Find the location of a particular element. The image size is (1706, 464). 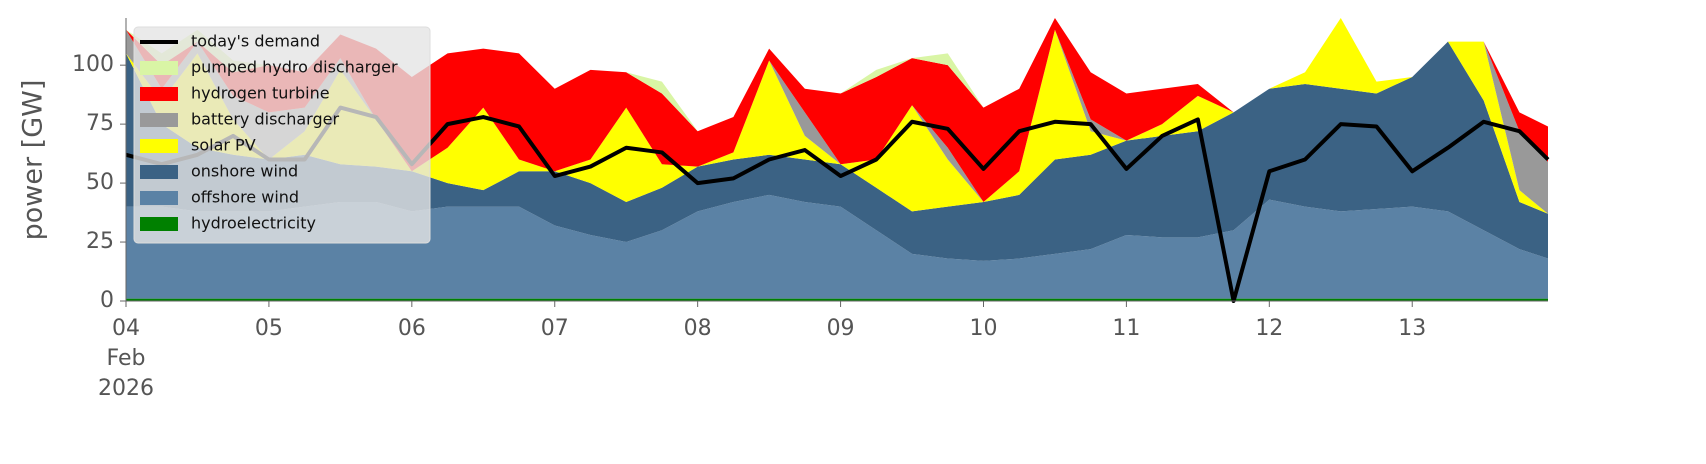

x-tick-label: 10 is located at coordinates (983, 328).